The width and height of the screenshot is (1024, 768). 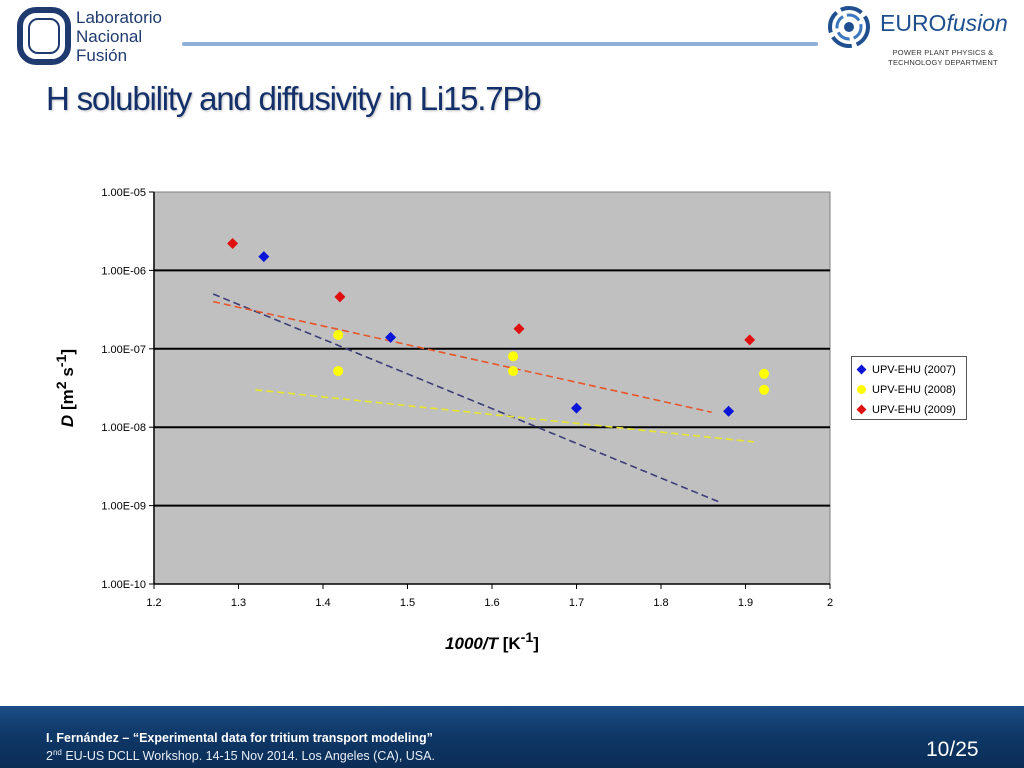 What do you see at coordinates (527, 638) in the screenshot?
I see `x-axis-unit-exp: -1` at bounding box center [527, 638].